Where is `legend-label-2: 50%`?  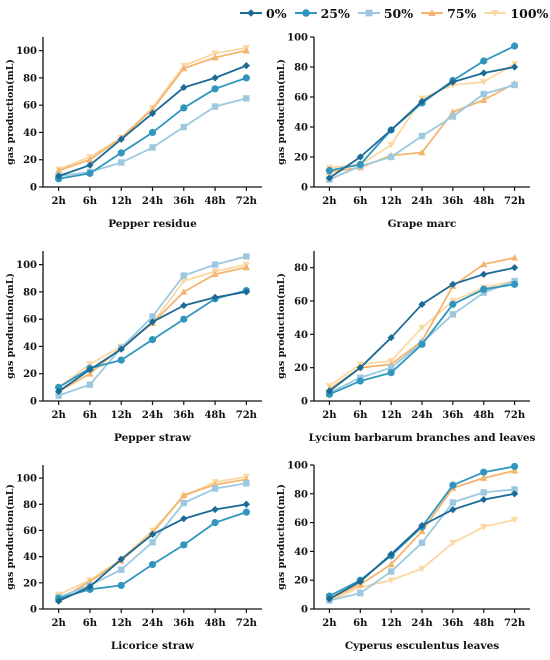
legend-label-2: 50% is located at coordinates (398, 13).